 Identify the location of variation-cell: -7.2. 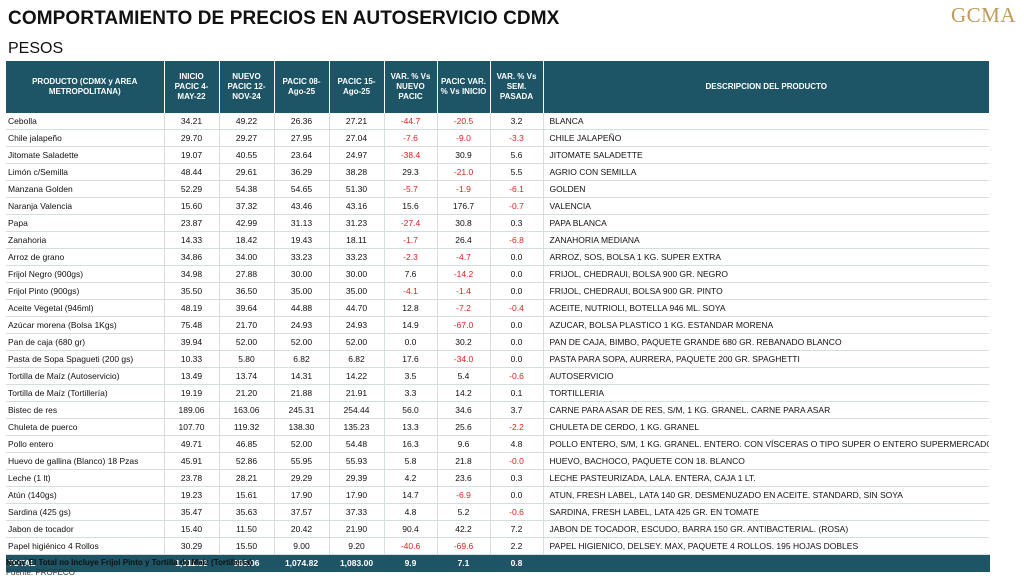
(464, 308).